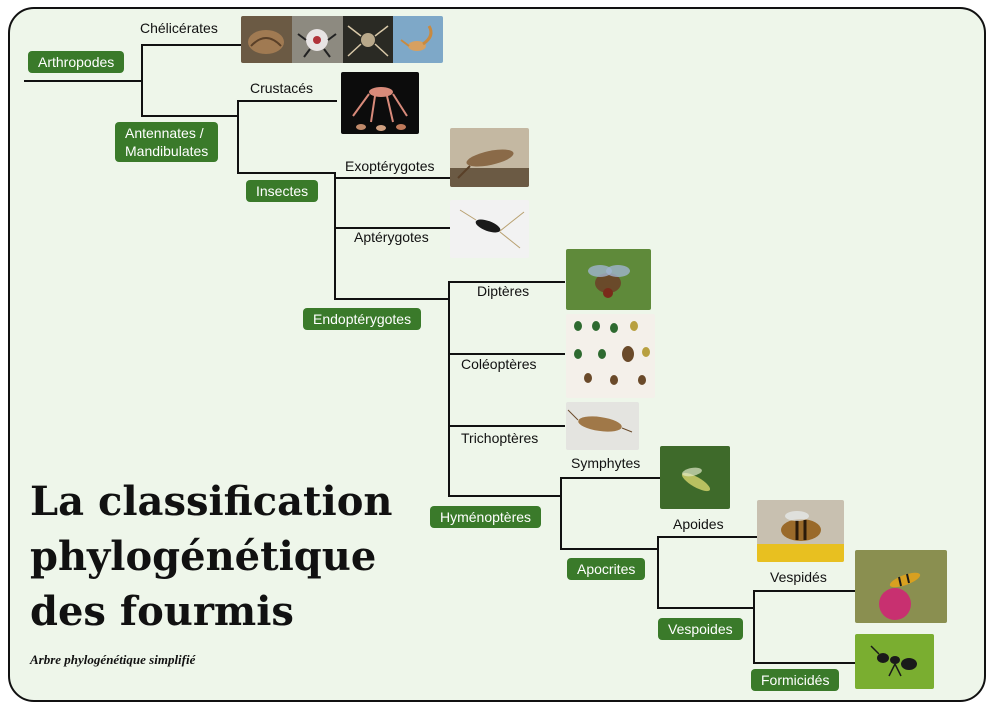 This screenshot has height=711, width=995. What do you see at coordinates (76, 62) in the screenshot?
I see `node-arthropodes: Arthropodes` at bounding box center [76, 62].